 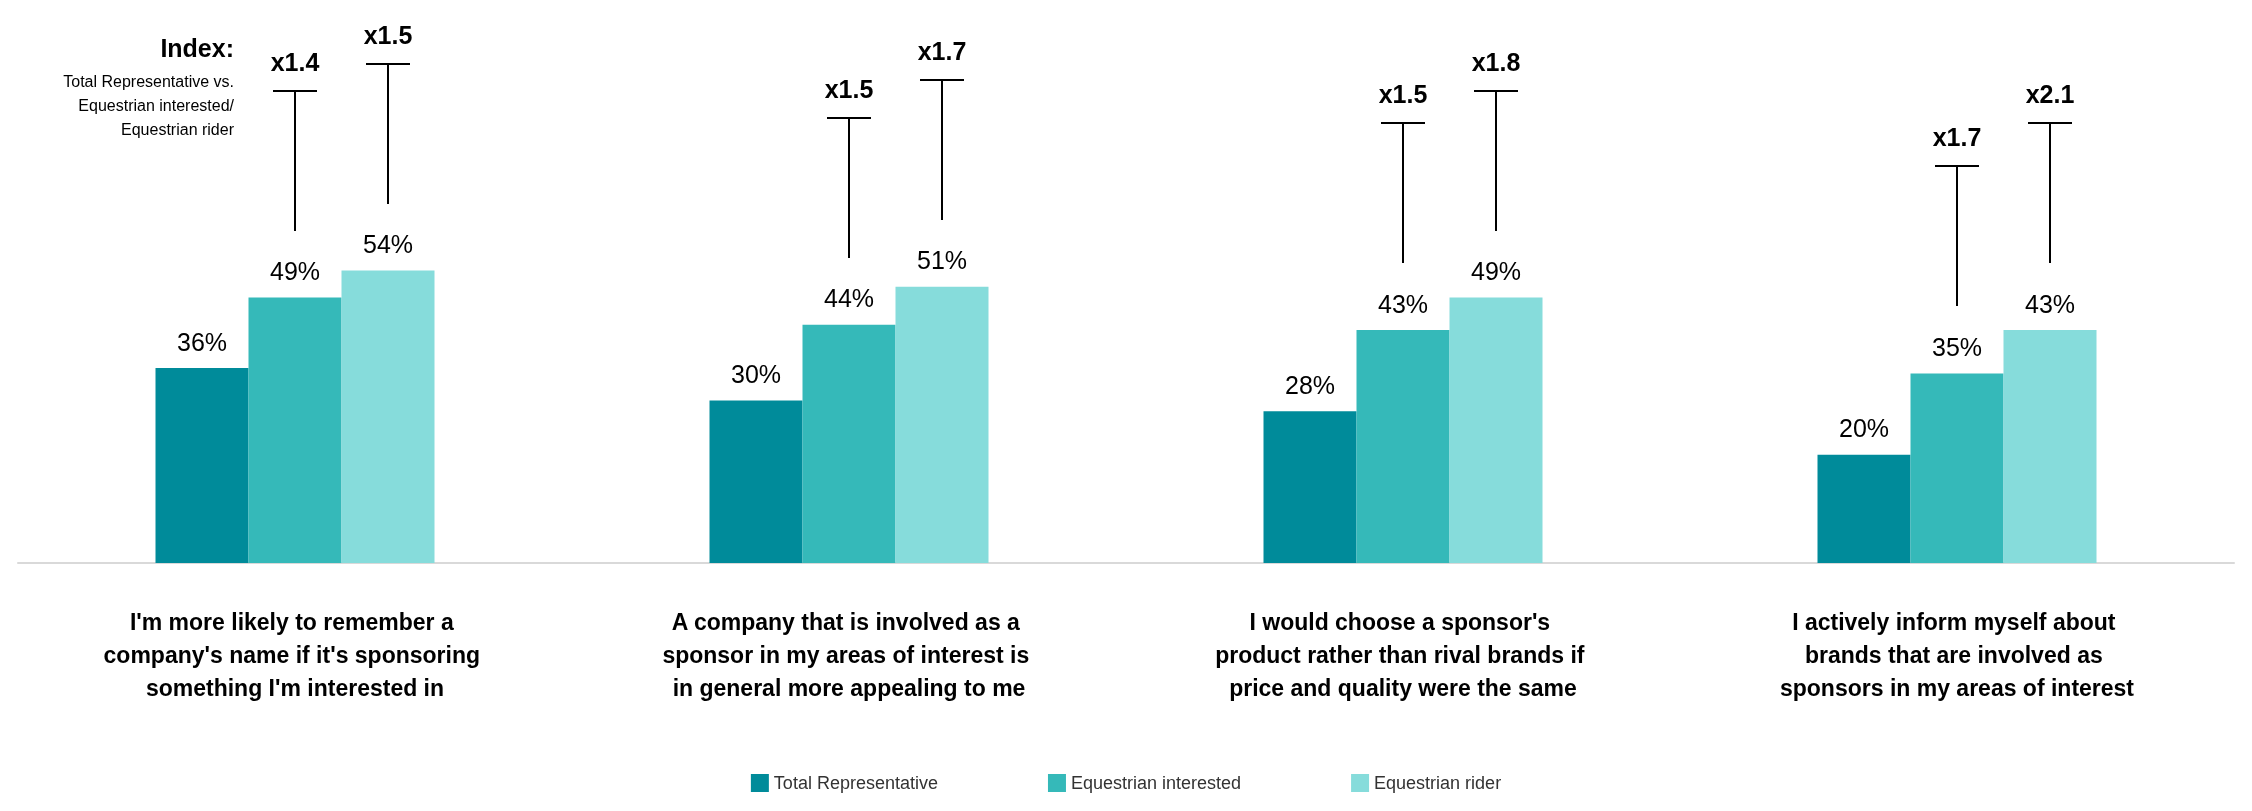 What do you see at coordinates (855, 783) in the screenshot?
I see `legend-label: Total Representative` at bounding box center [855, 783].